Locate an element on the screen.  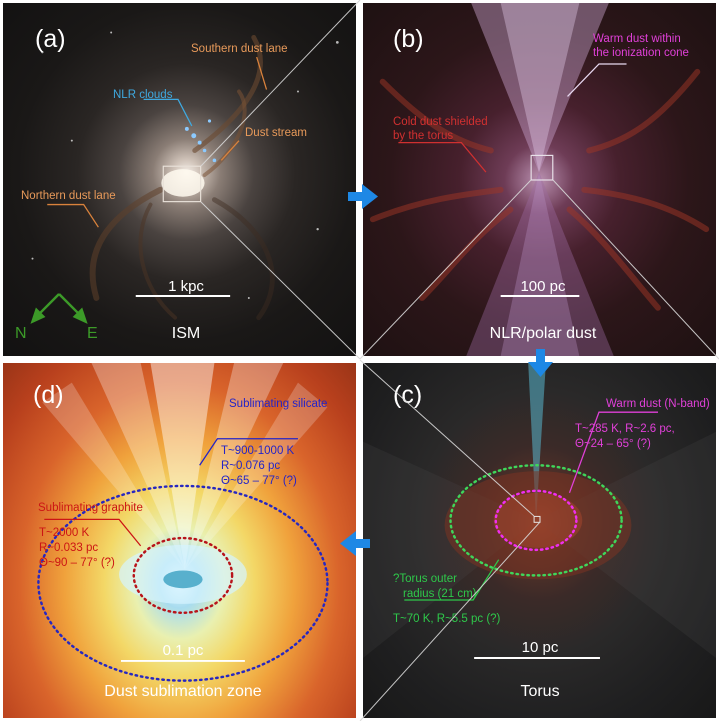
silicate-temp: T~900-1000 K is located at coordinates (258, 451).